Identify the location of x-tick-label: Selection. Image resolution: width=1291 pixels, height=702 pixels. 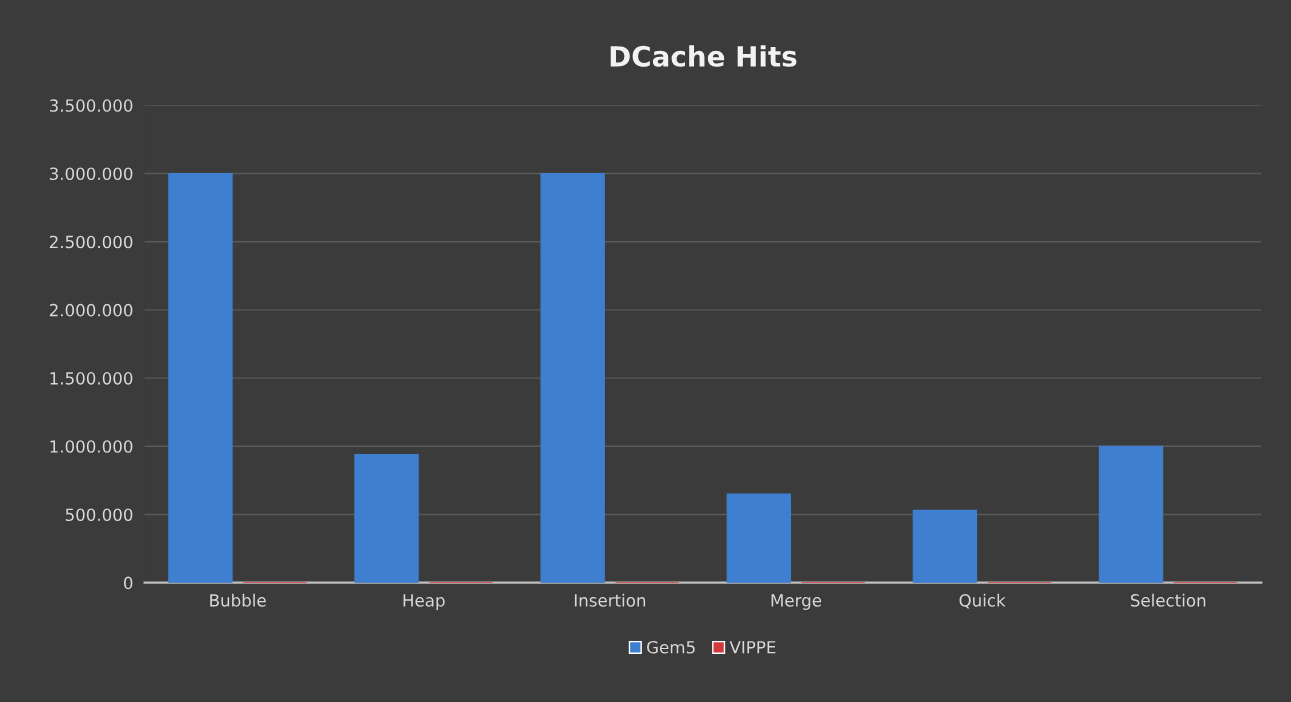
(1168, 600).